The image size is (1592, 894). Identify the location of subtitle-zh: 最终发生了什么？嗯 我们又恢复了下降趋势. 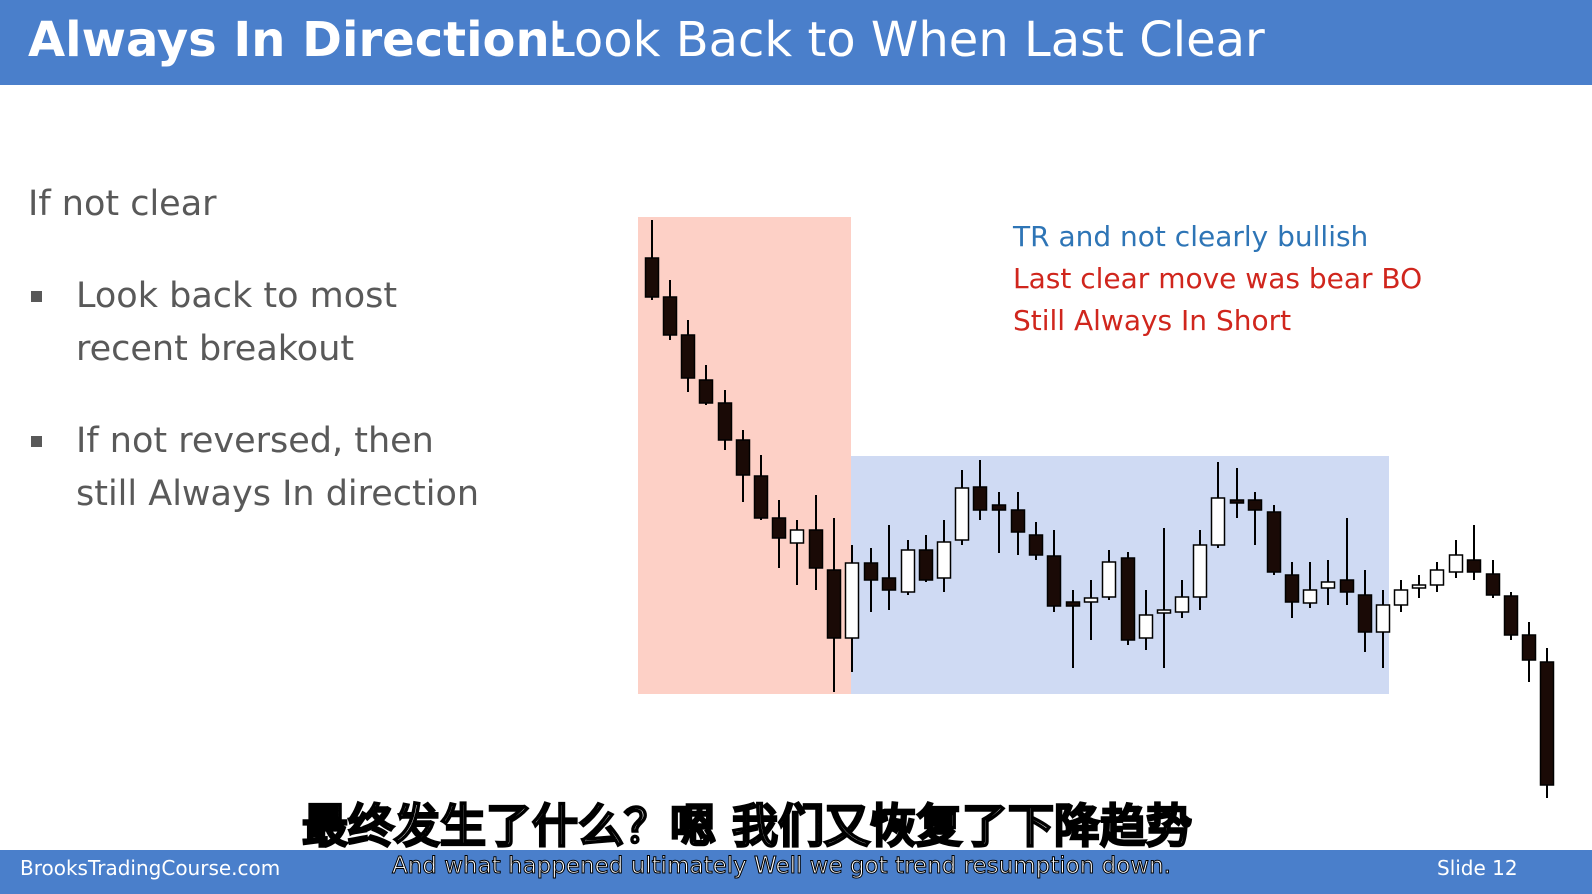
(747, 826).